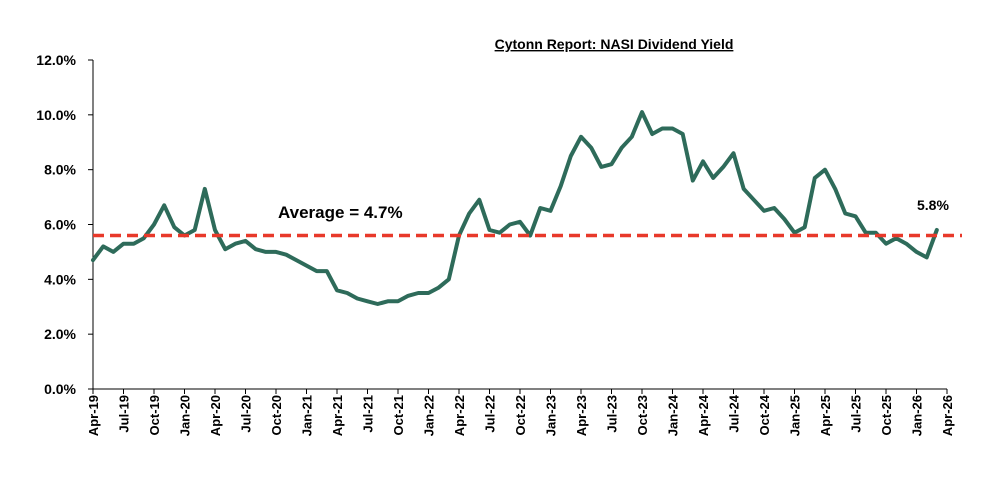 Image resolution: width=984 pixels, height=479 pixels. What do you see at coordinates (307, 415) in the screenshot?
I see `x-tick-label: Jan-21` at bounding box center [307, 415].